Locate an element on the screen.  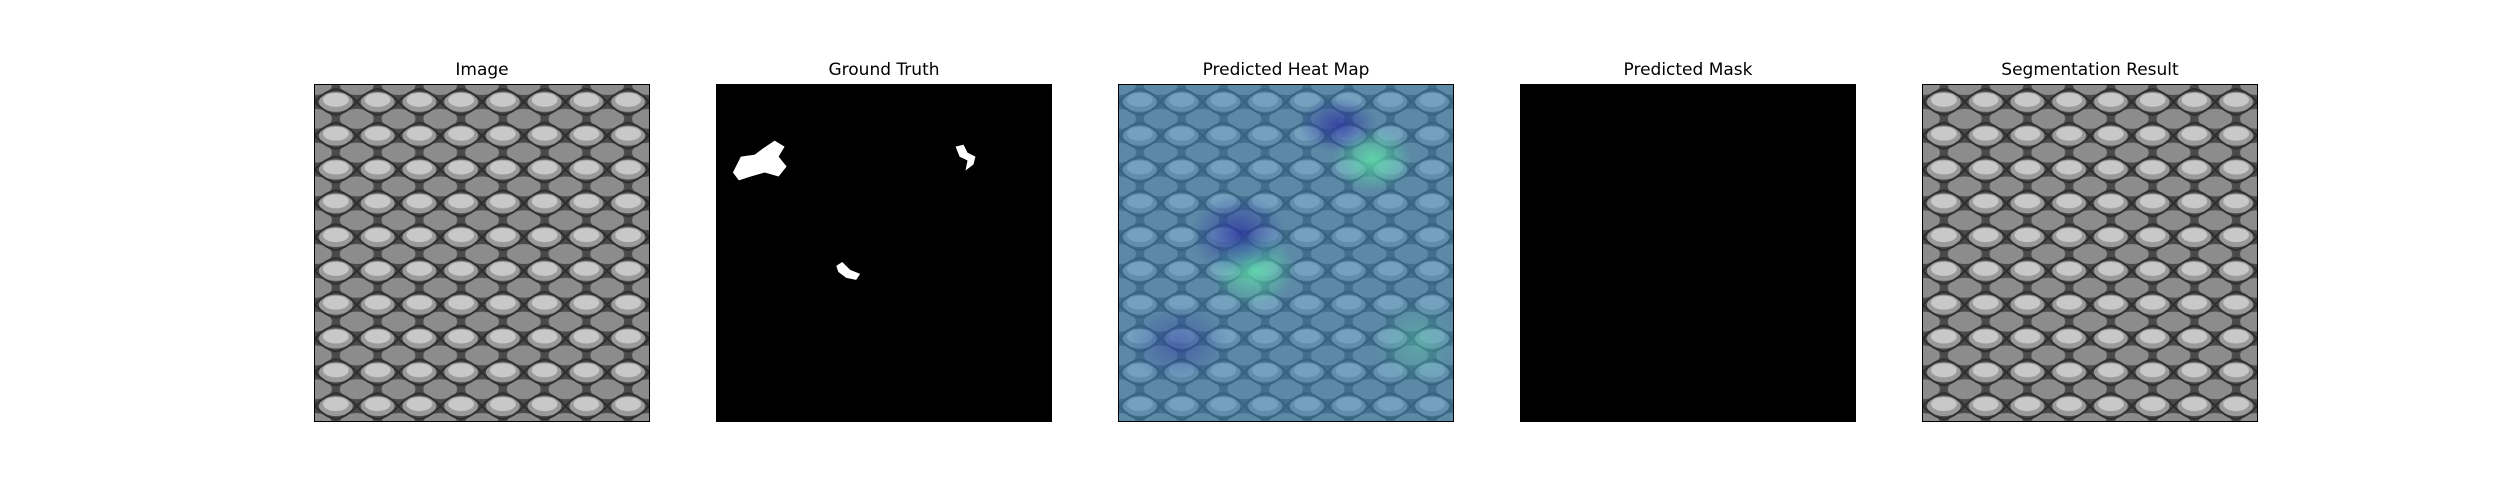
panel-title-image: Image is located at coordinates (482, 70).